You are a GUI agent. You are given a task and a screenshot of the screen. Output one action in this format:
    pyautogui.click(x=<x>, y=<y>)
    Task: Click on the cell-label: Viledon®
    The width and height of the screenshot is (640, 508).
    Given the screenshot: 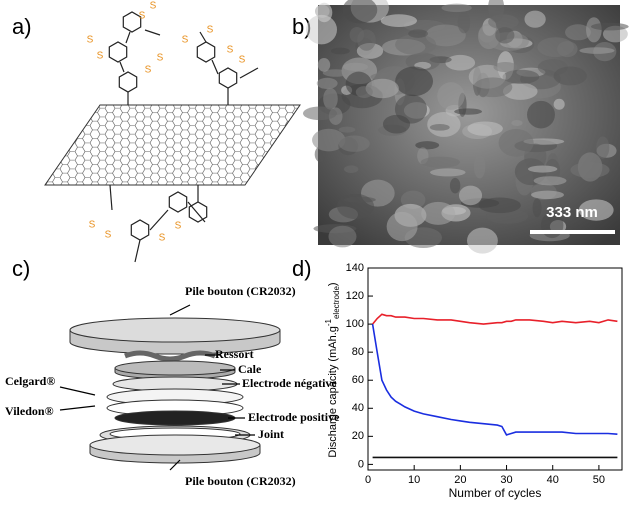 What is the action you would take?
    pyautogui.click(x=29, y=411)
    